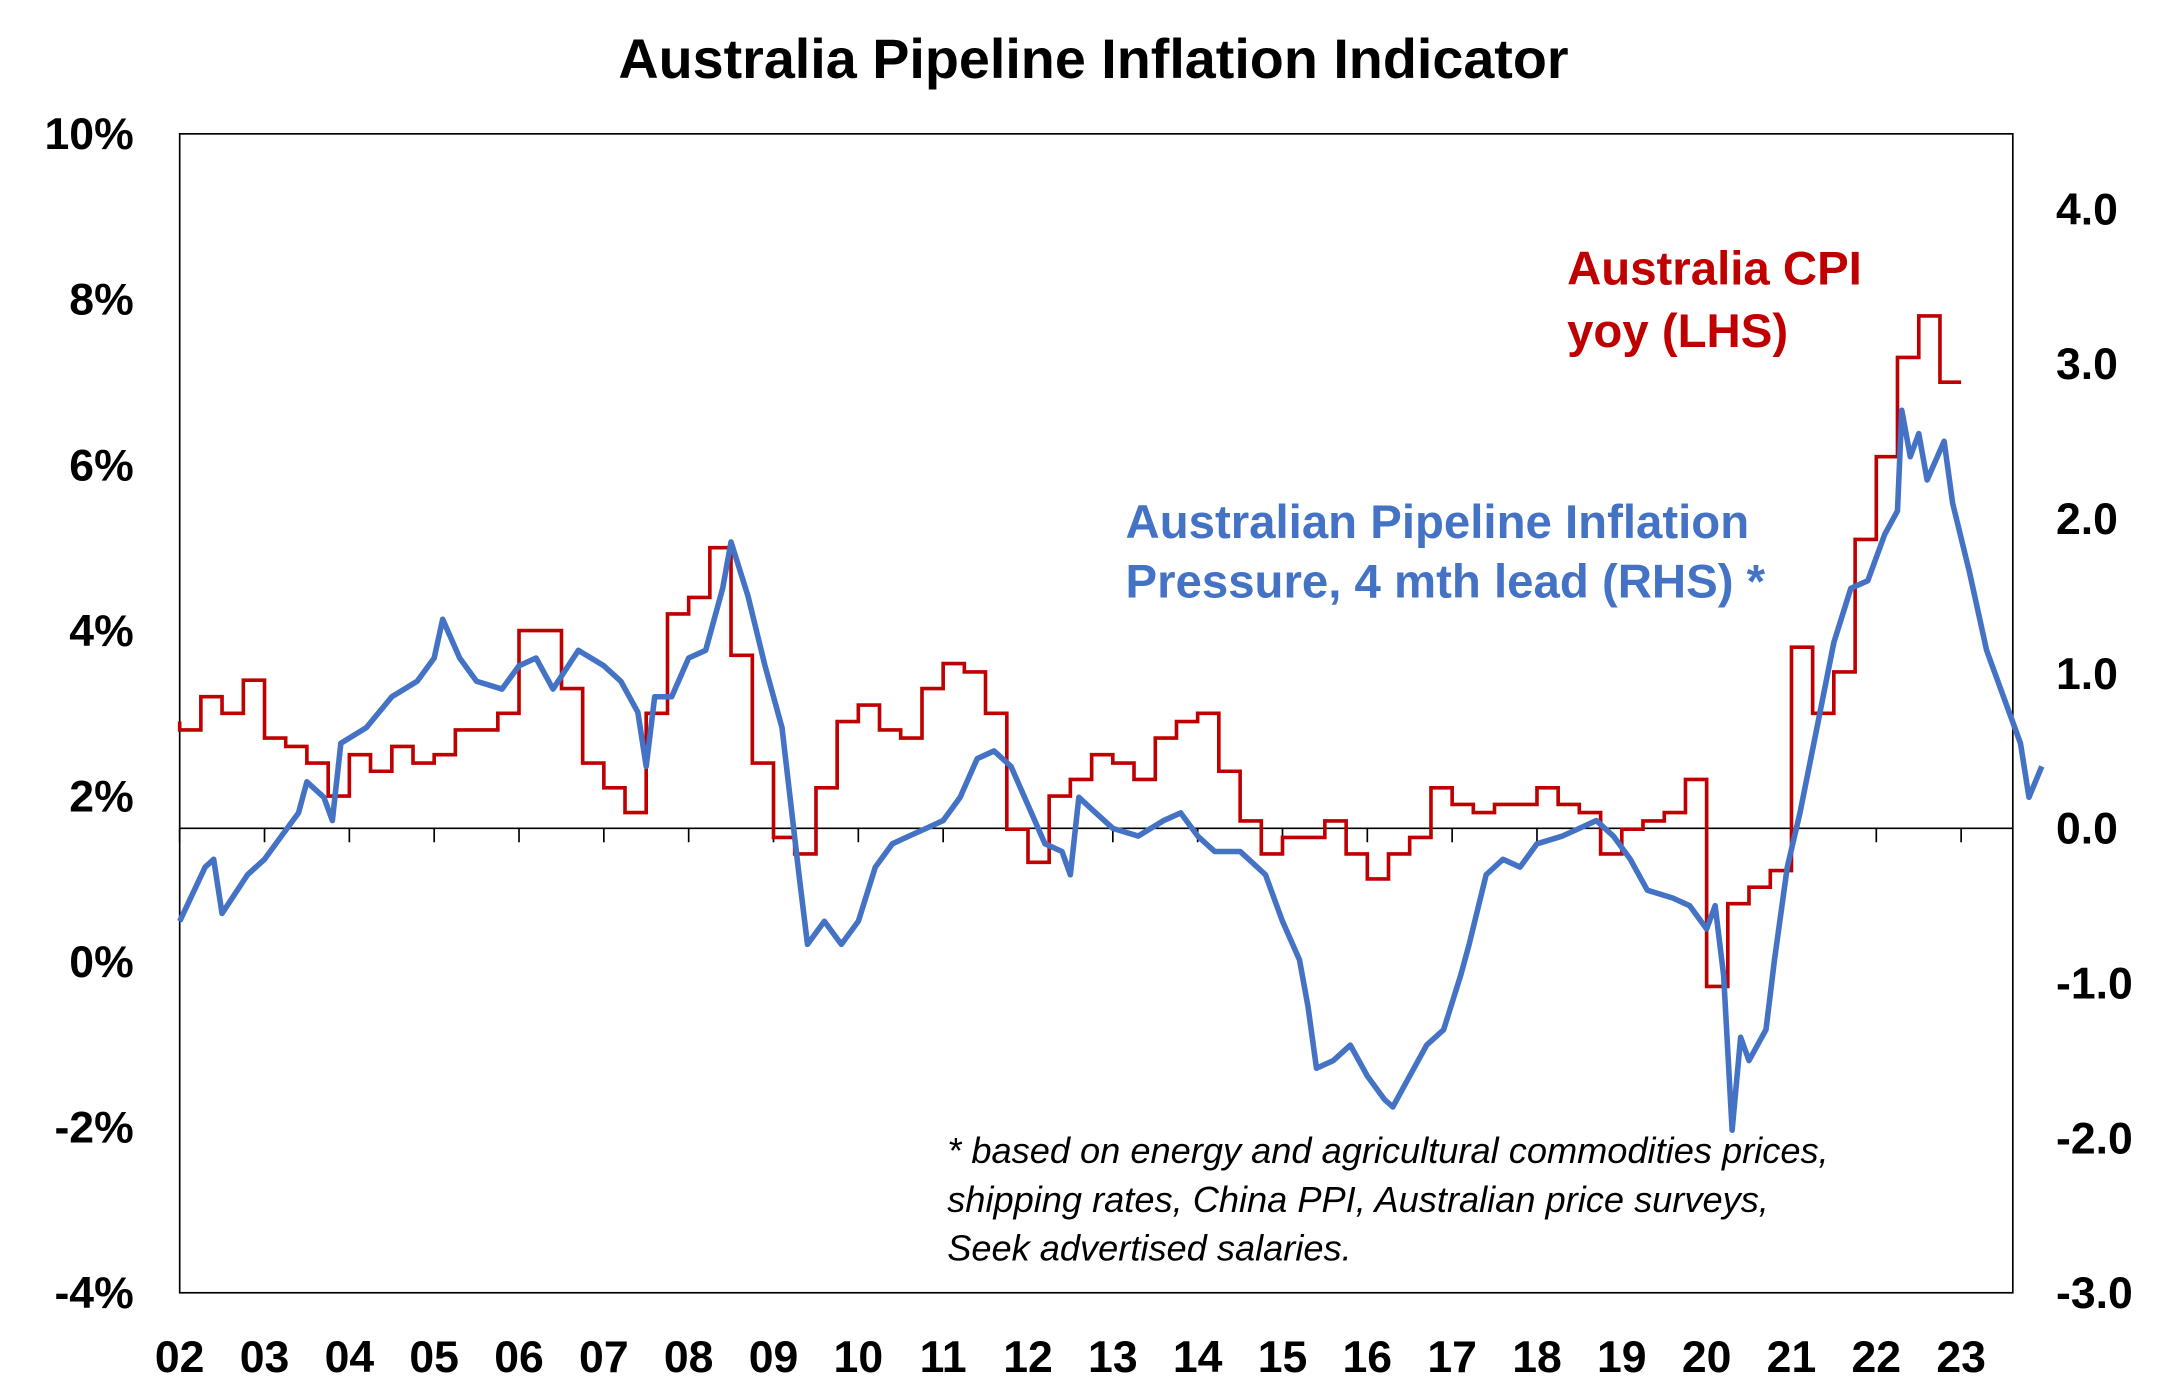 This screenshot has width=2173, height=1389. Describe the element at coordinates (89, 134) in the screenshot. I see `left-tick-label: 10%` at that location.